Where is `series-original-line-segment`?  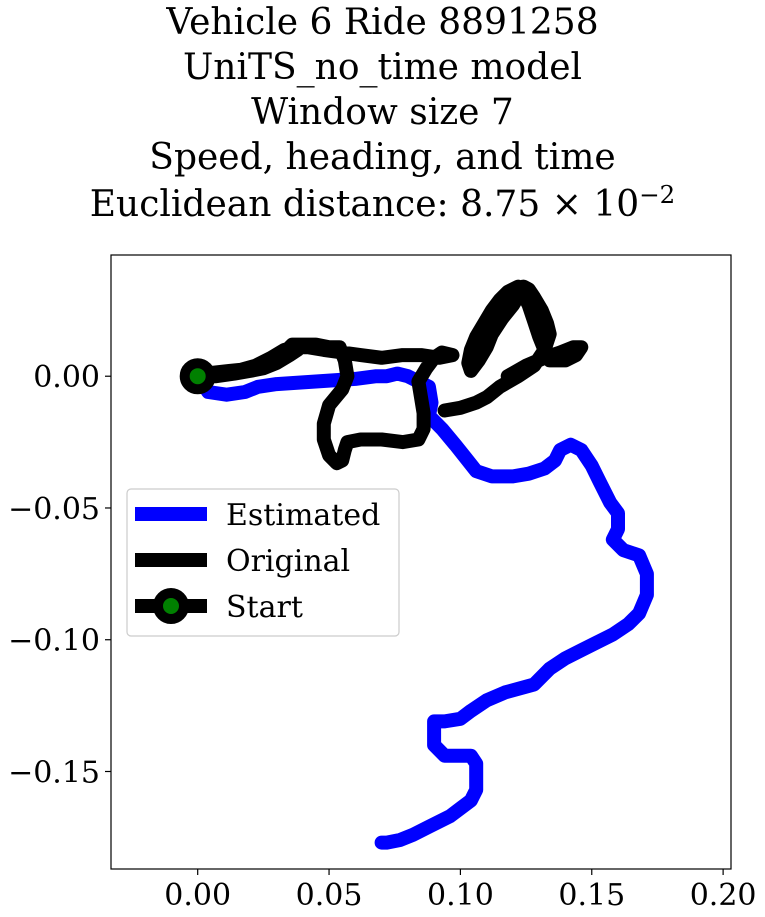
series-original-line-segment is located at coordinates (513, 348).